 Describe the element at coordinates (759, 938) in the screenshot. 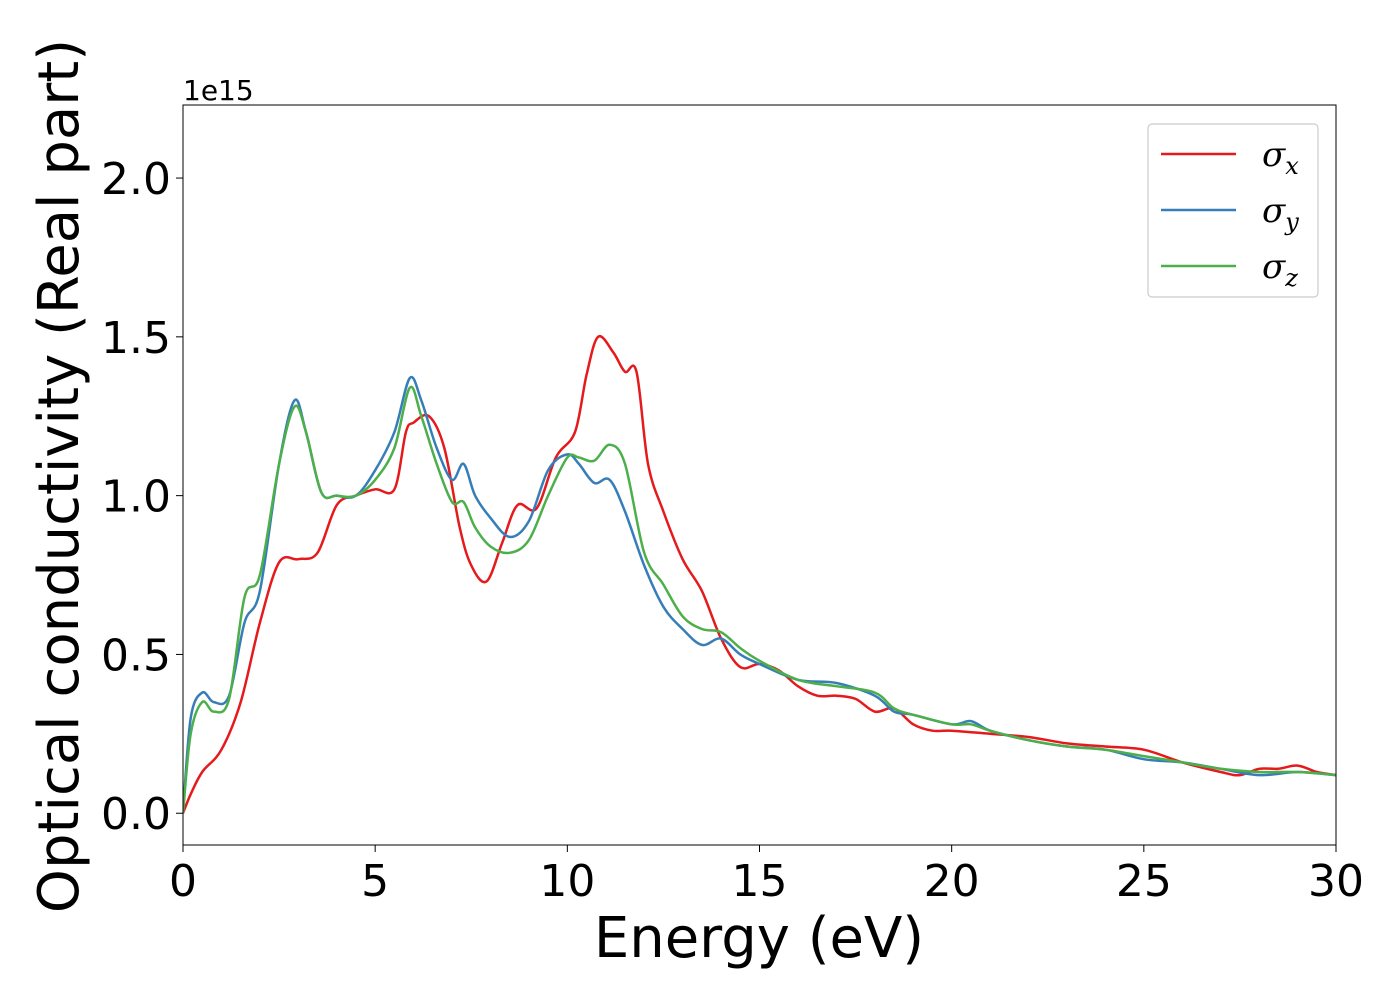

I see `x-axis-label: Energy (eV)` at that location.